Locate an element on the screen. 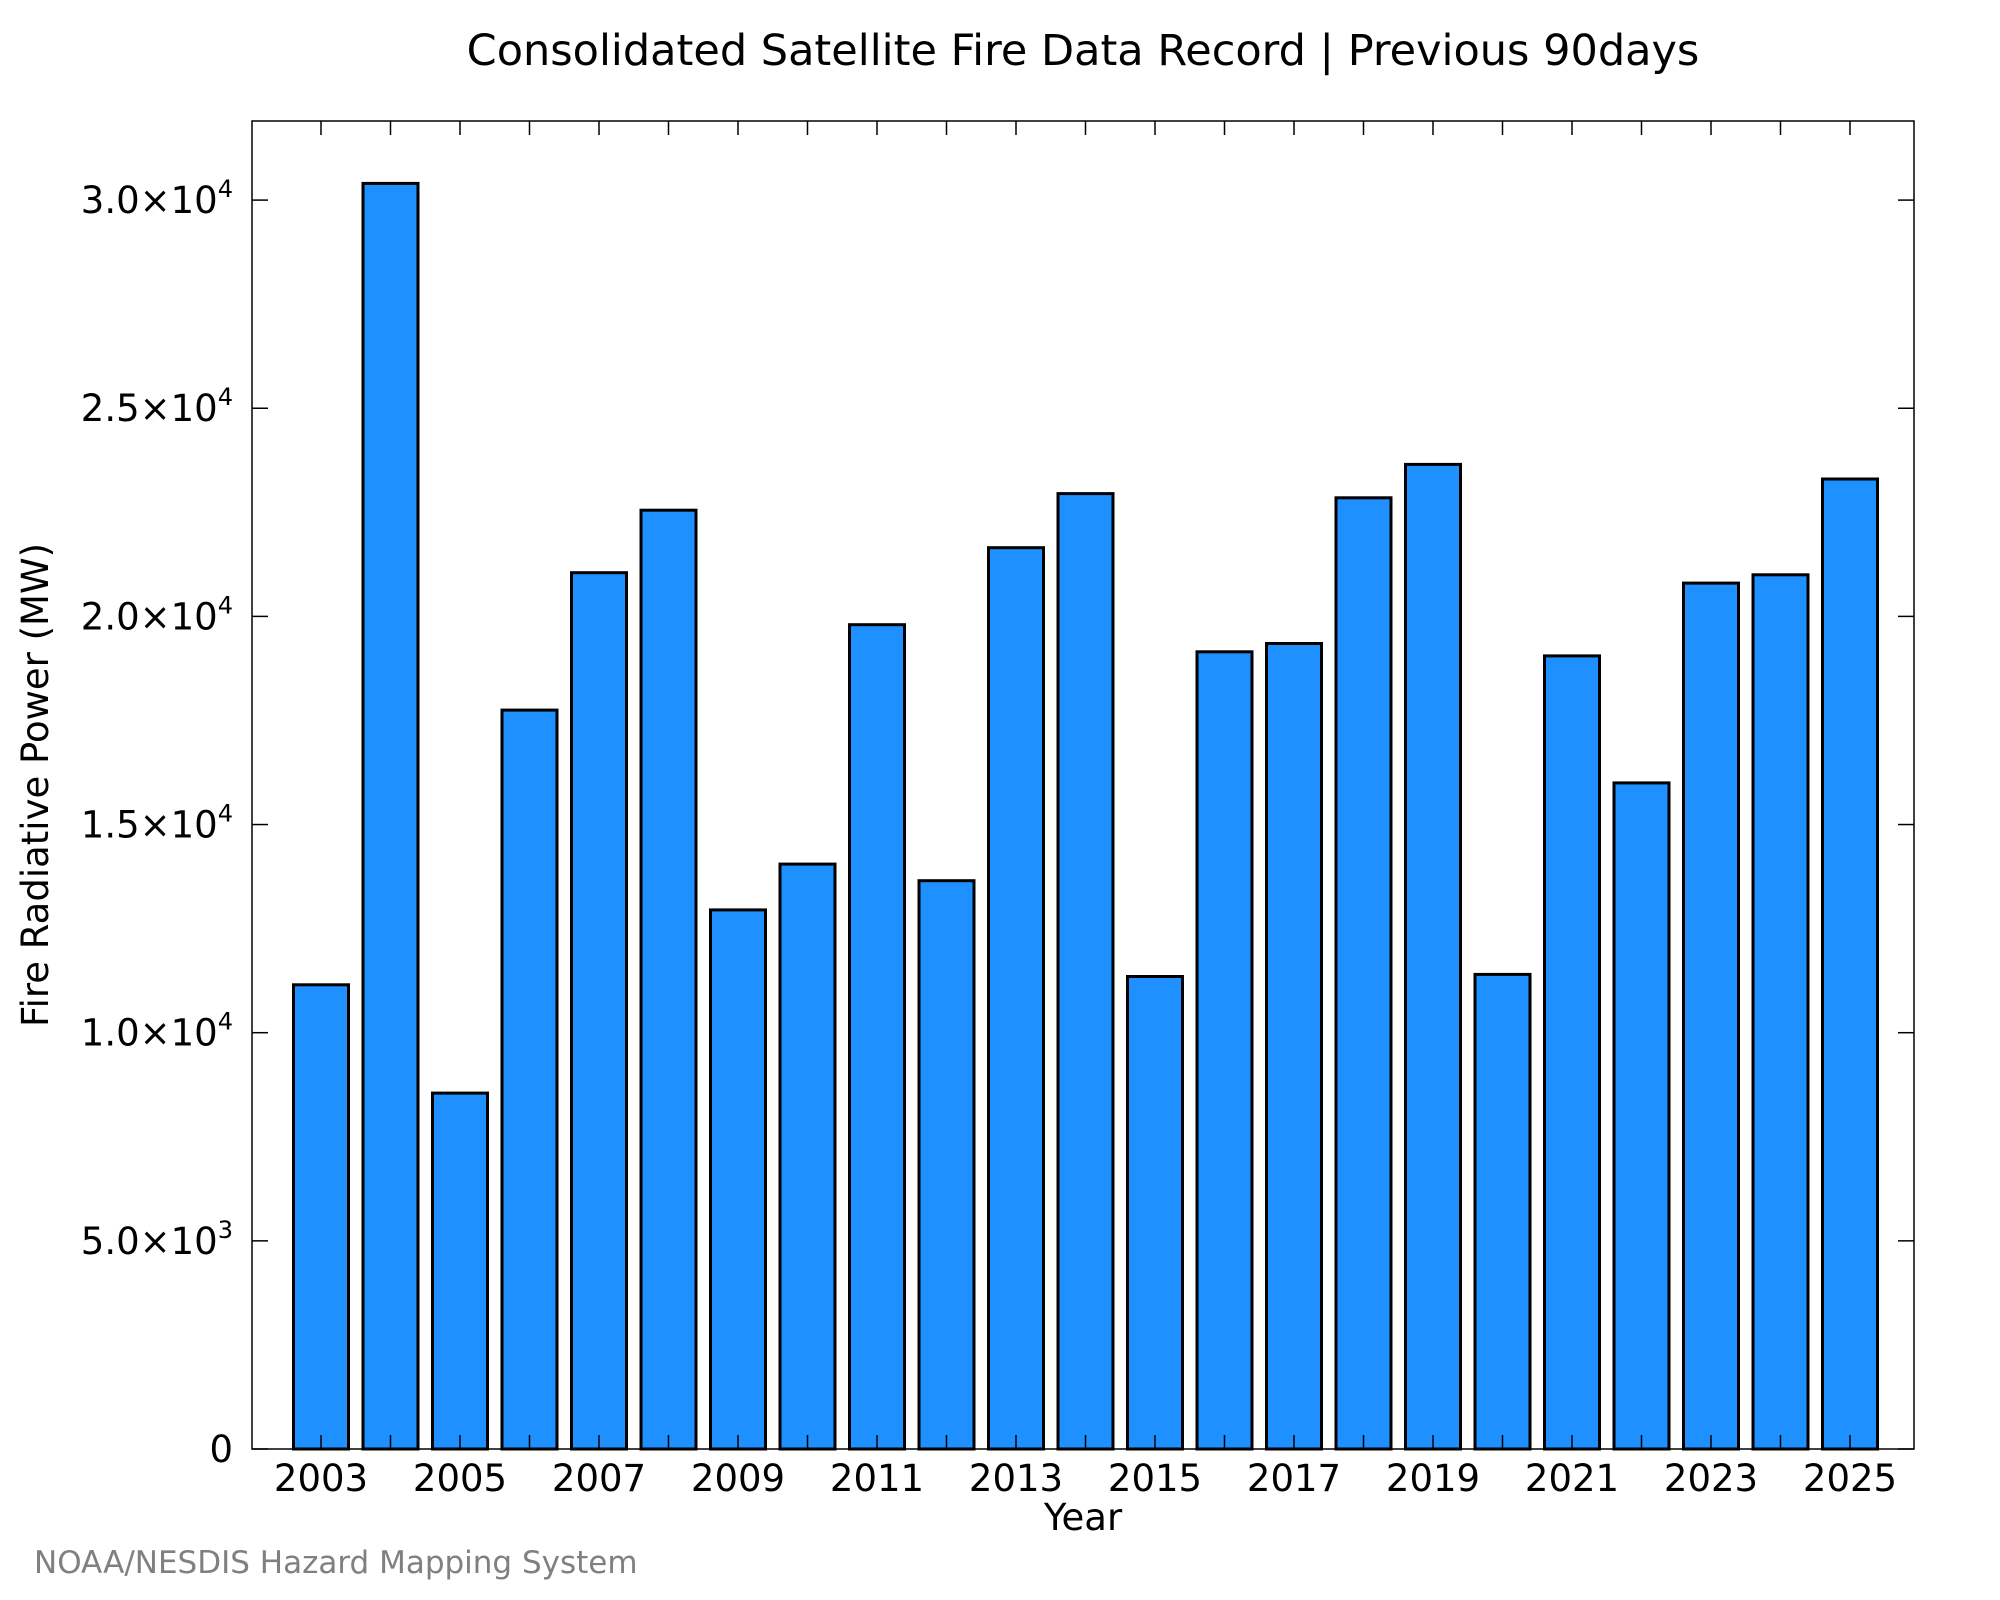 Image resolution: width=2000 pixels, height=1600 pixels. bar-2021 is located at coordinates (1572, 1052).